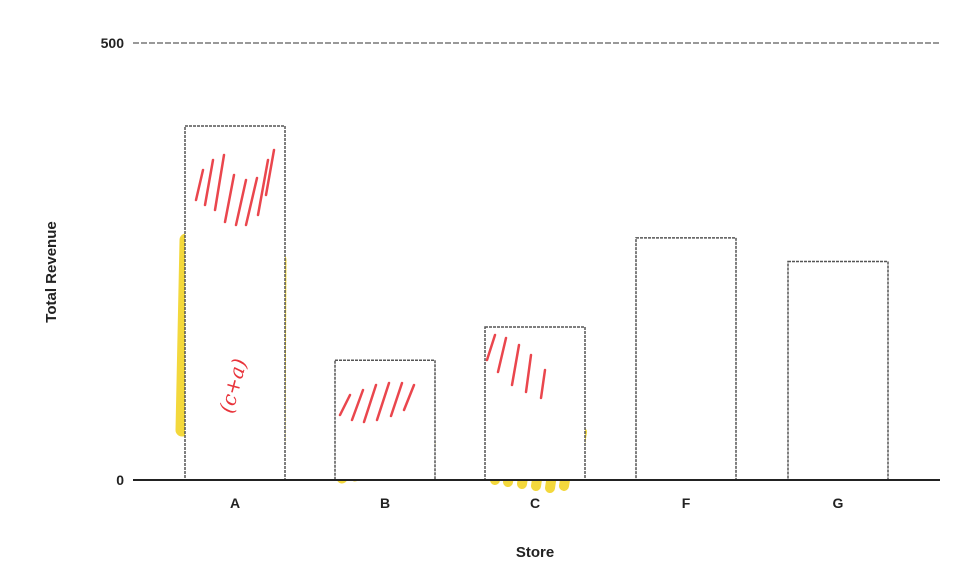 The image size is (980, 578). I want to click on x-tick-g: G, so click(838, 503).